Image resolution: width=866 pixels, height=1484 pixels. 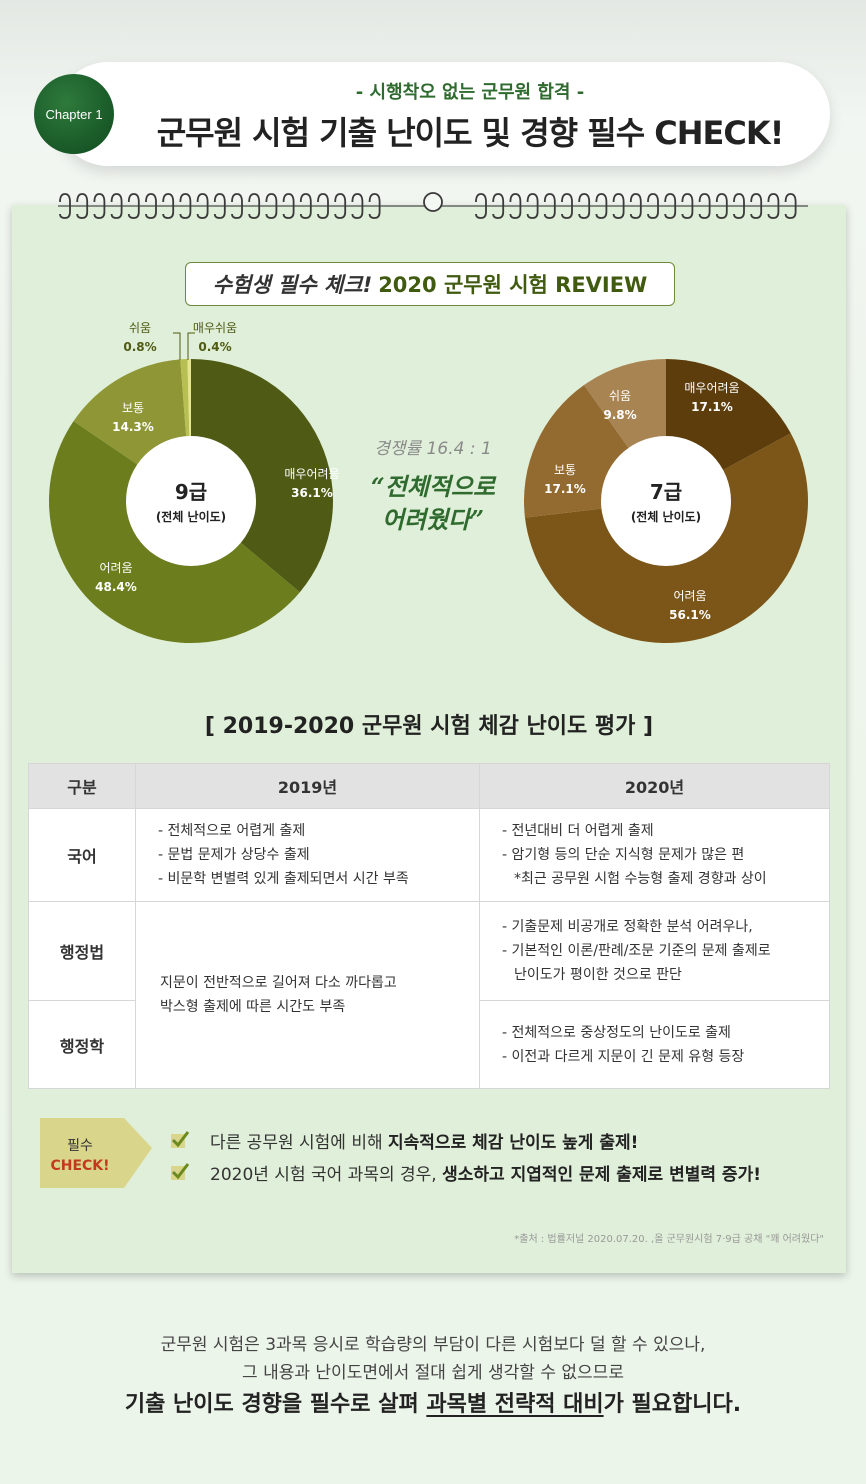 I want to click on quote-line-1: “전체적으로, so click(x=433, y=486).